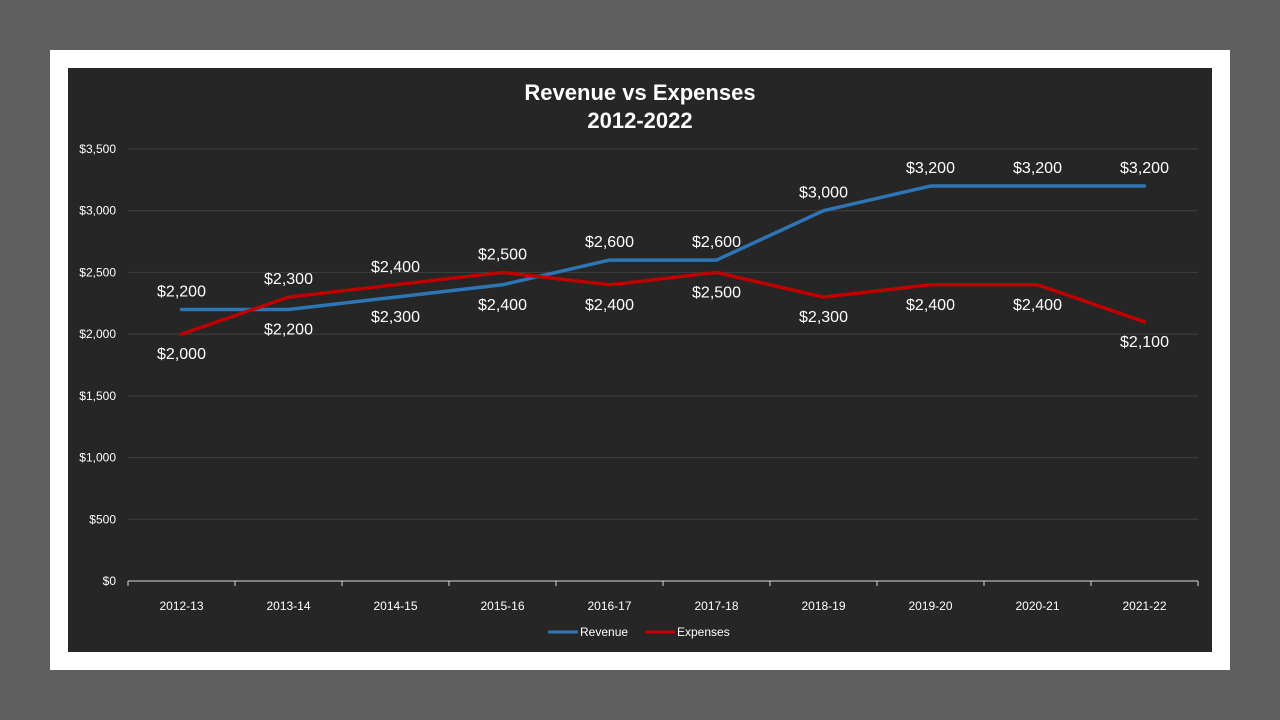 The image size is (1280, 720). Describe the element at coordinates (502, 606) in the screenshot. I see `x-tick-label: 2015-16` at that location.